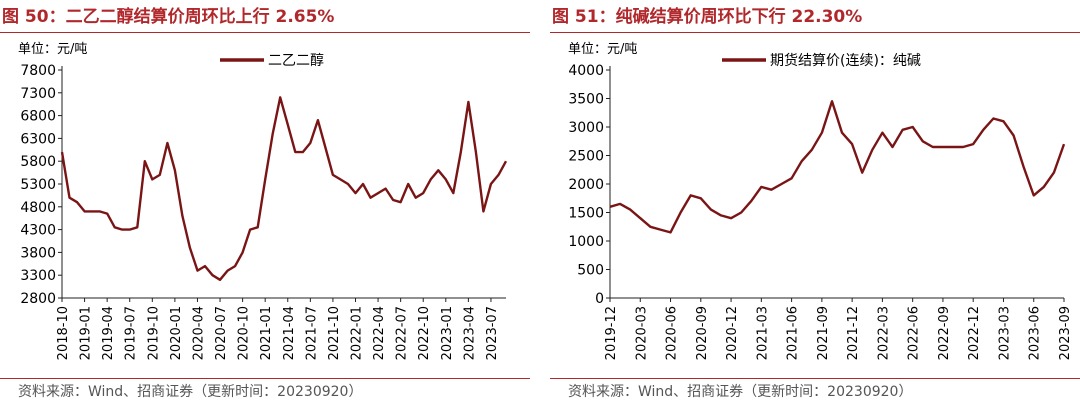 The width and height of the screenshot is (1080, 406). What do you see at coordinates (641, 333) in the screenshot?
I see `x-tick-label: 2020-03` at bounding box center [641, 333].